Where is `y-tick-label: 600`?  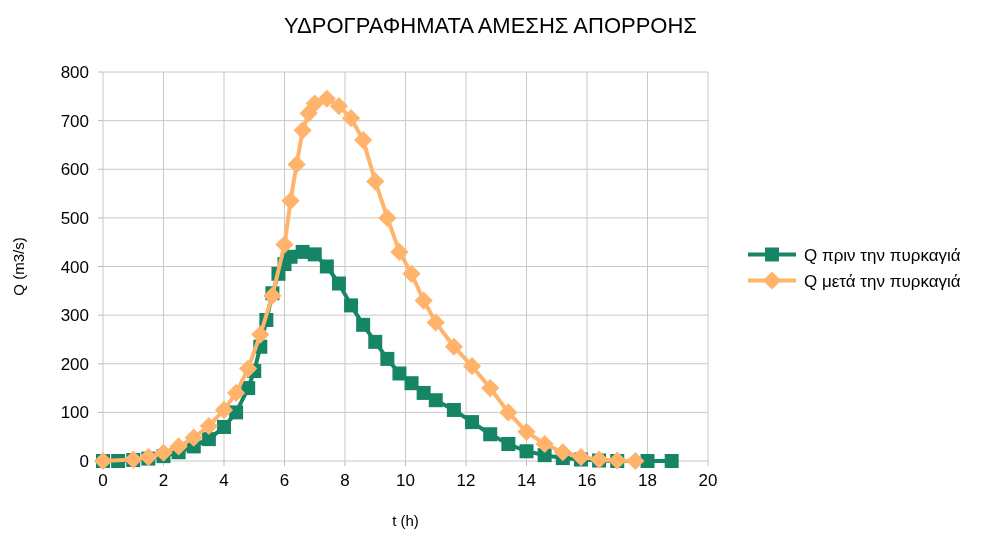
y-tick-label: 600 is located at coordinates (74, 170).